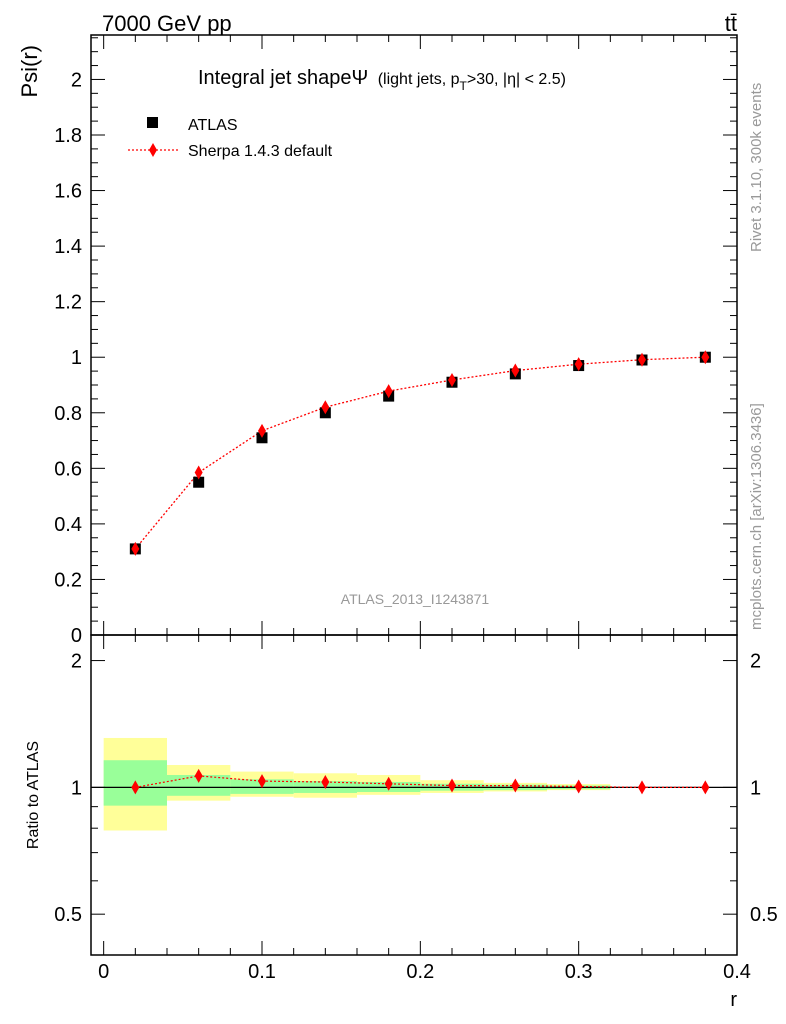 The width and height of the screenshot is (786, 1024). What do you see at coordinates (733, 1000) in the screenshot?
I see `x-axis-label: r` at bounding box center [733, 1000].